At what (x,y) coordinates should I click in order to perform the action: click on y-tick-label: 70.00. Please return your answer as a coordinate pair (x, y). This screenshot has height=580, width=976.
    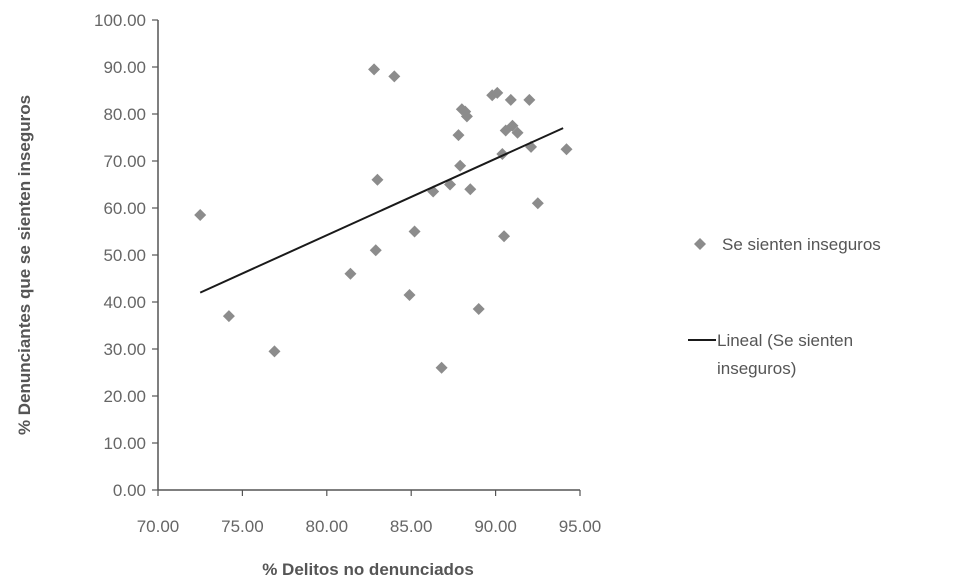
    Looking at the image, I should click on (124, 161).